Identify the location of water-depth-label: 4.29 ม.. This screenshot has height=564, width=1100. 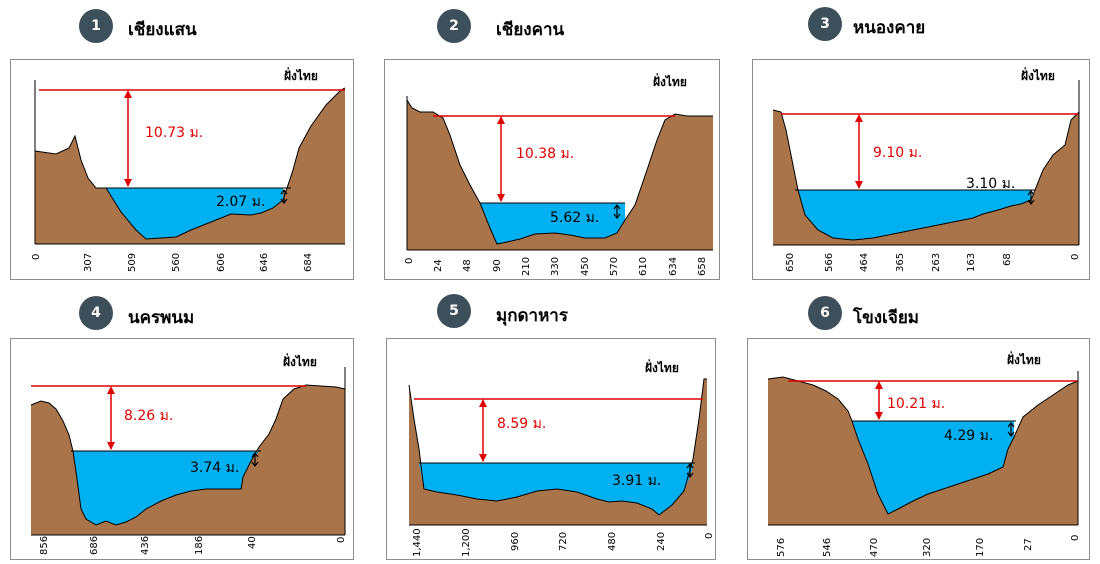
(968, 436).